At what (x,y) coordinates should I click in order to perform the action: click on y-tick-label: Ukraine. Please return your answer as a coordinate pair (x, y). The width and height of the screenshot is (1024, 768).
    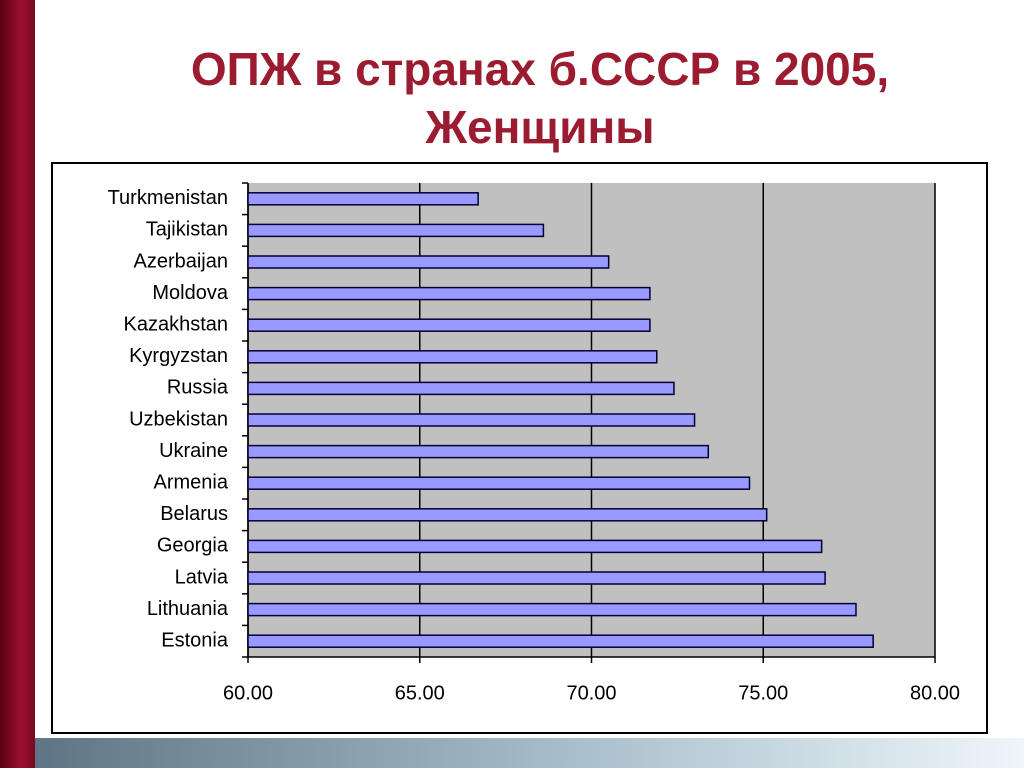
    Looking at the image, I should click on (193, 451).